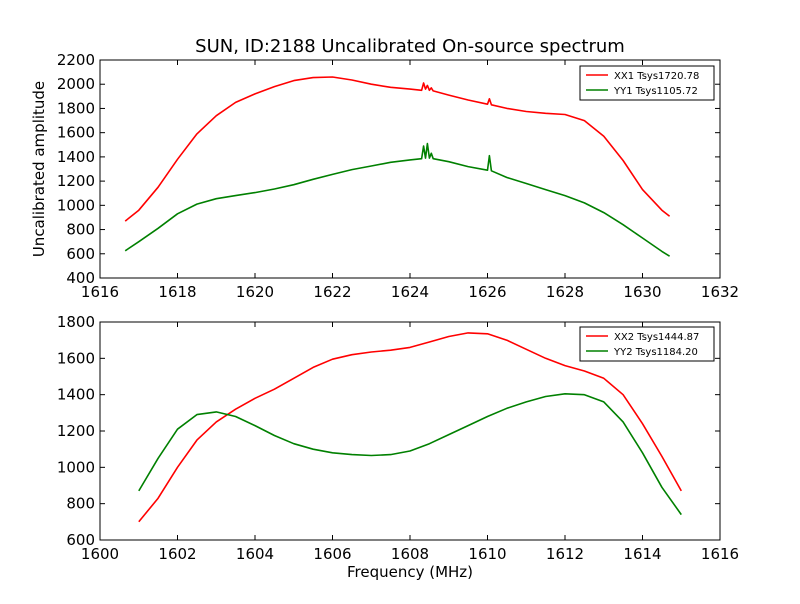  What do you see at coordinates (410, 572) in the screenshot?
I see `chart2-x-axis-label: Frequency (MHz)` at bounding box center [410, 572].